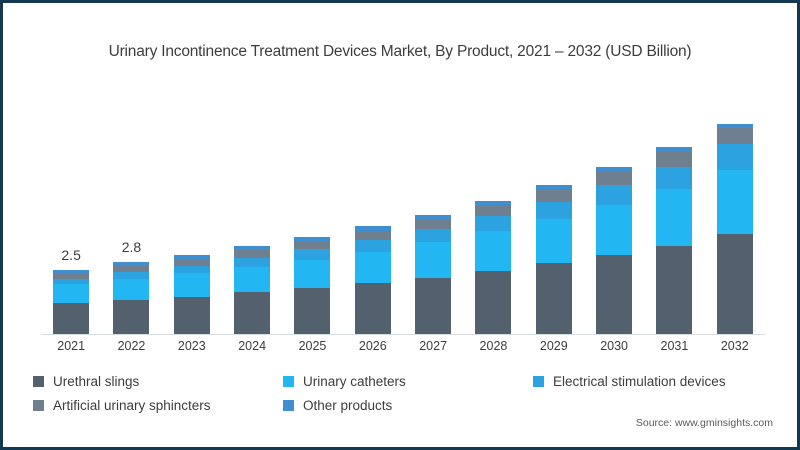  Describe the element at coordinates (312, 346) in the screenshot. I see `x-axis-tick-label: 2025` at that location.